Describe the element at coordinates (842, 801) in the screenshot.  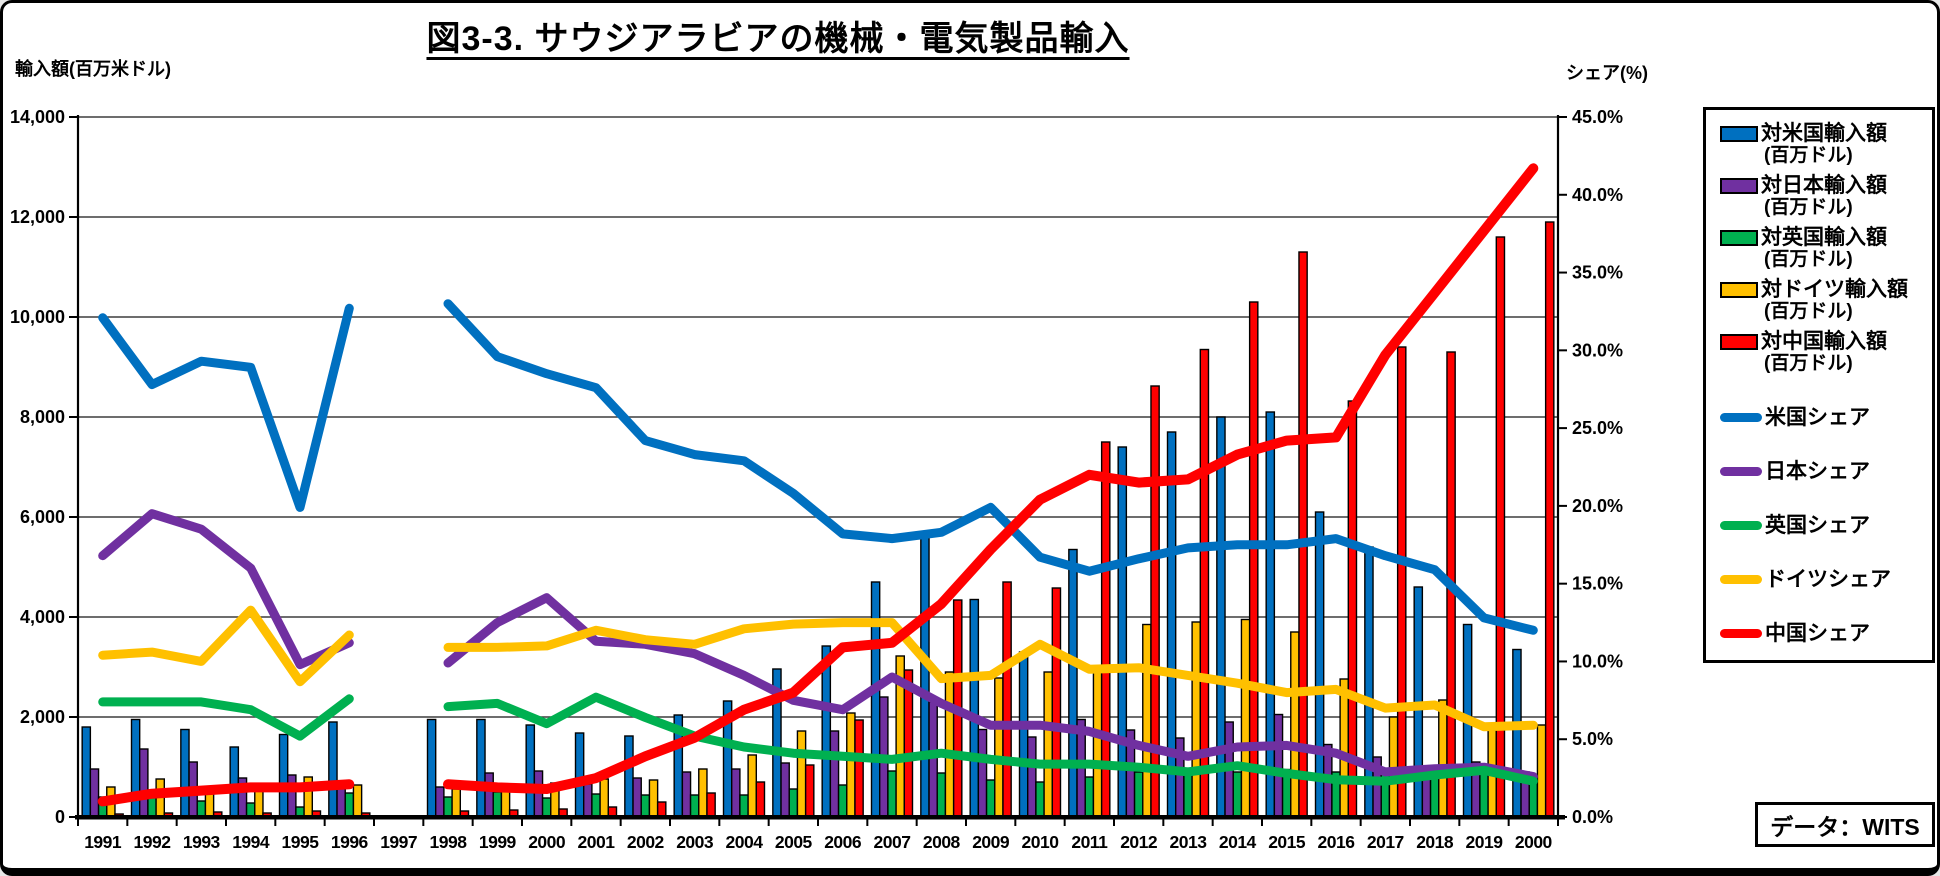
I see `bar-uk-2006` at that location.